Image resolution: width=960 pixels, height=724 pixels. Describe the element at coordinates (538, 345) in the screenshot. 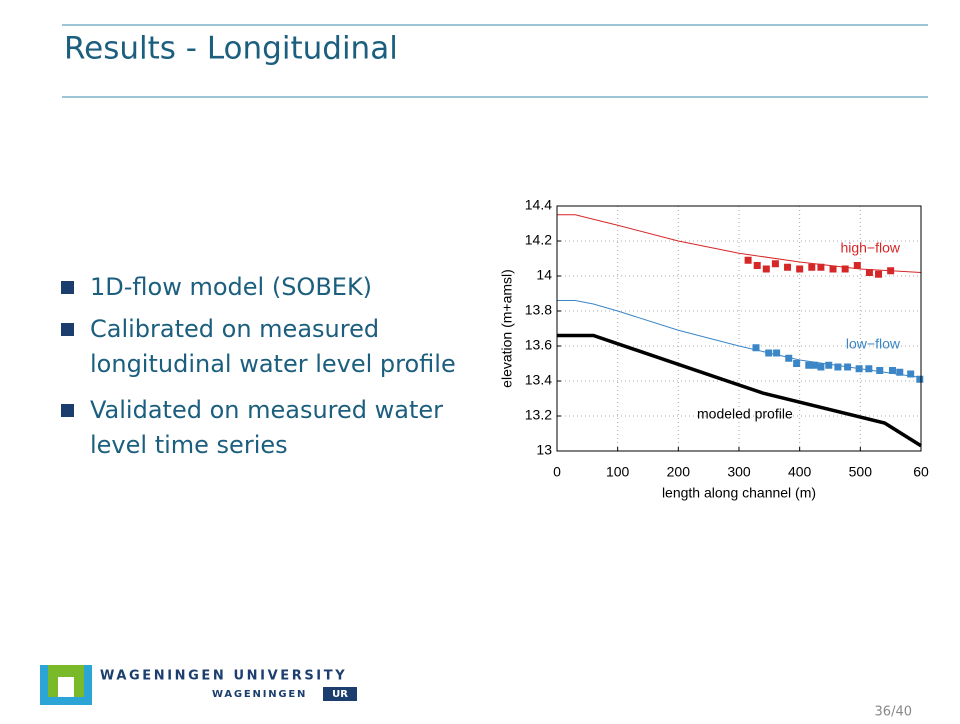

I see `y-tick-label: 13.6` at that location.